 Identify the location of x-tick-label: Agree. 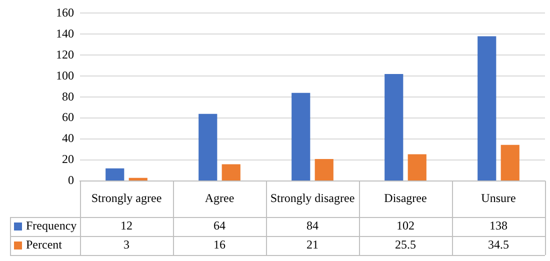
(219, 198).